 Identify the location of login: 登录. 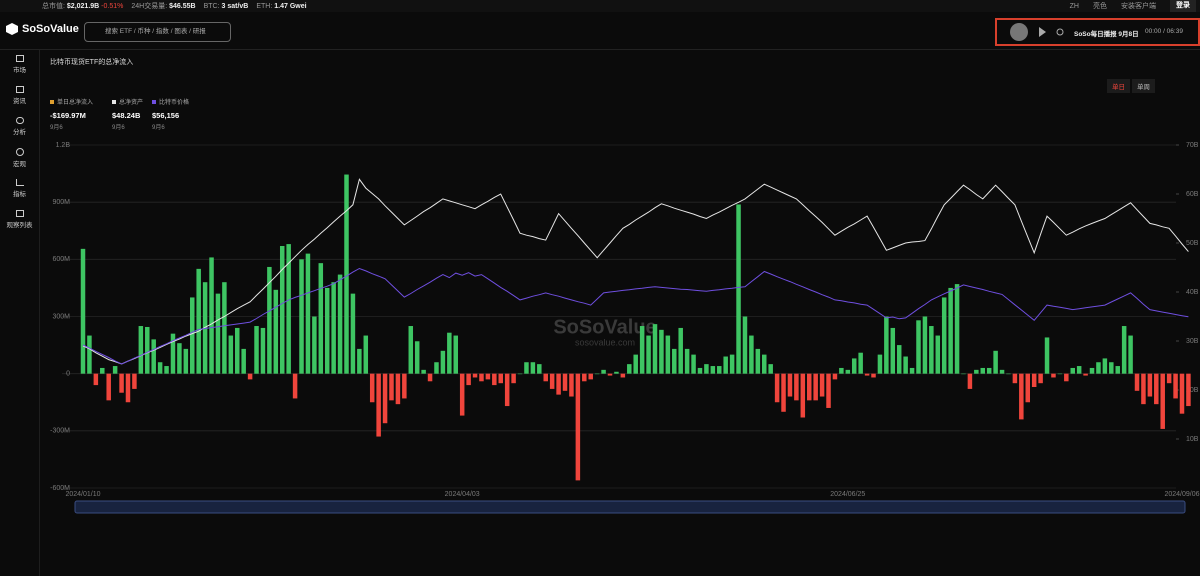
(1183, 6).